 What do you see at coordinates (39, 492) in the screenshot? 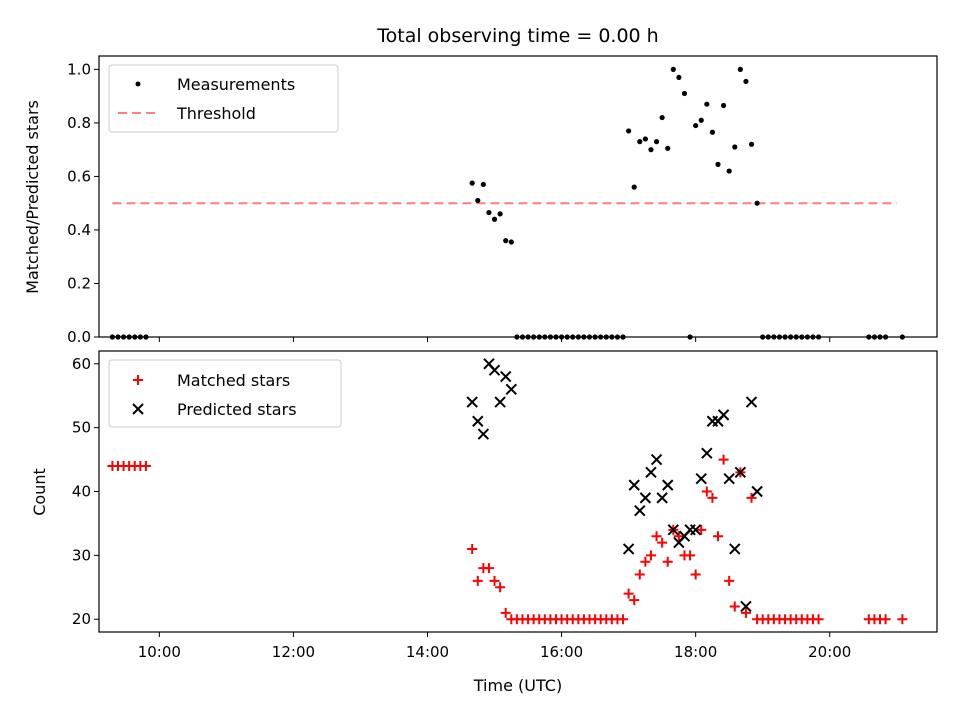
I see `bottom-y-axis-label: Count` at bounding box center [39, 492].